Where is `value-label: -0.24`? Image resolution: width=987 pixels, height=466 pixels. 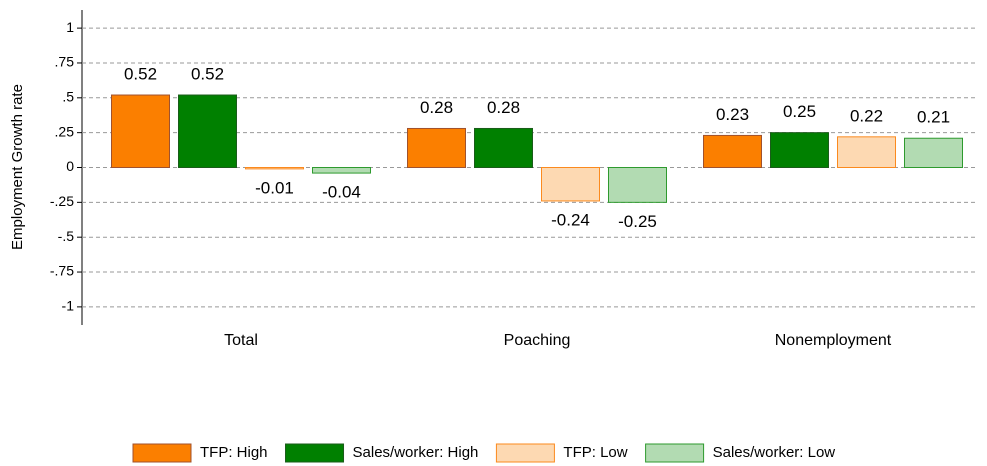
value-label: -0.24 is located at coordinates (570, 219).